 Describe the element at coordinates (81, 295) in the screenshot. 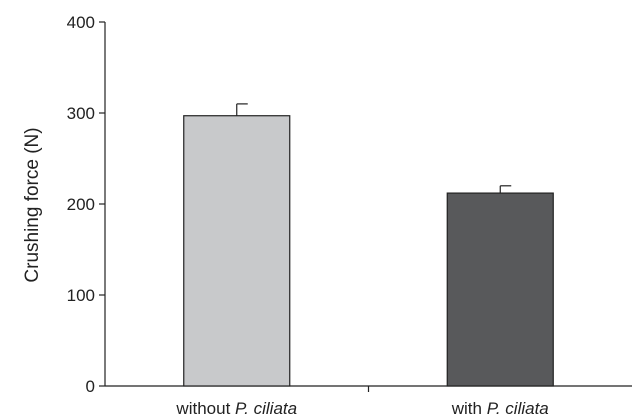

I see `y-tick-label: 100` at that location.